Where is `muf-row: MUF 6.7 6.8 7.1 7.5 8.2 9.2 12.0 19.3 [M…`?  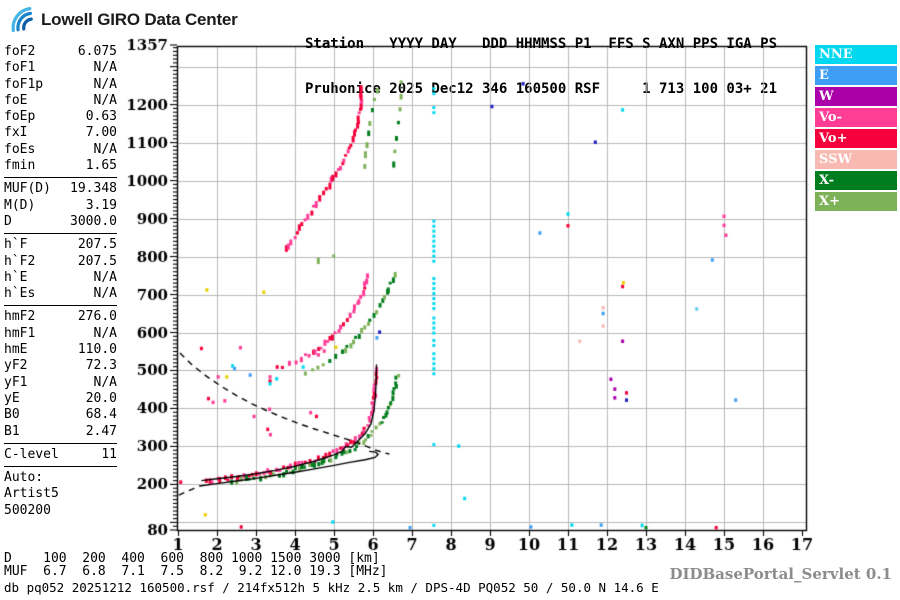
muf-row: MUF 6.7 6.8 7.1 7.5 8.2 9.2 12.0 19.3 [M… is located at coordinates (196, 571).